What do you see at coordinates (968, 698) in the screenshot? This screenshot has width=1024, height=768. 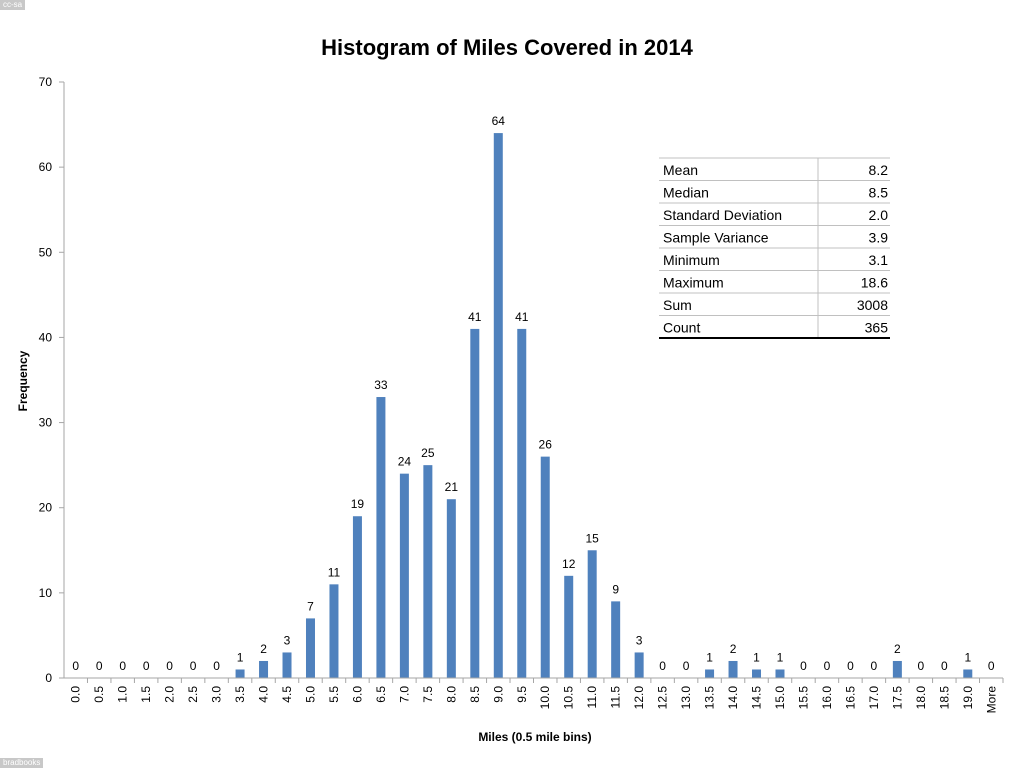 I see `x-tick-label: 19.0` at bounding box center [968, 698].